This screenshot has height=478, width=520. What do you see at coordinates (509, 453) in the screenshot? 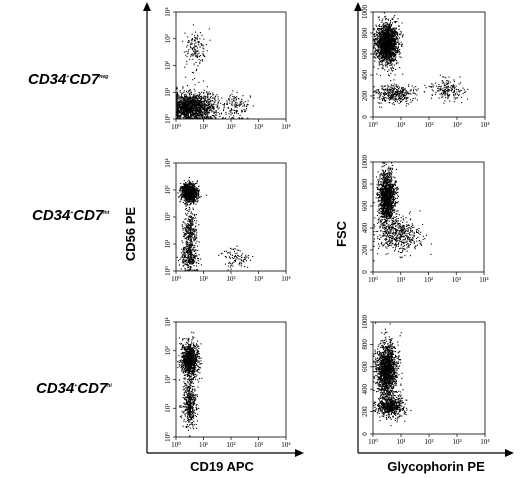
I see `right-x-arrow` at bounding box center [509, 453].